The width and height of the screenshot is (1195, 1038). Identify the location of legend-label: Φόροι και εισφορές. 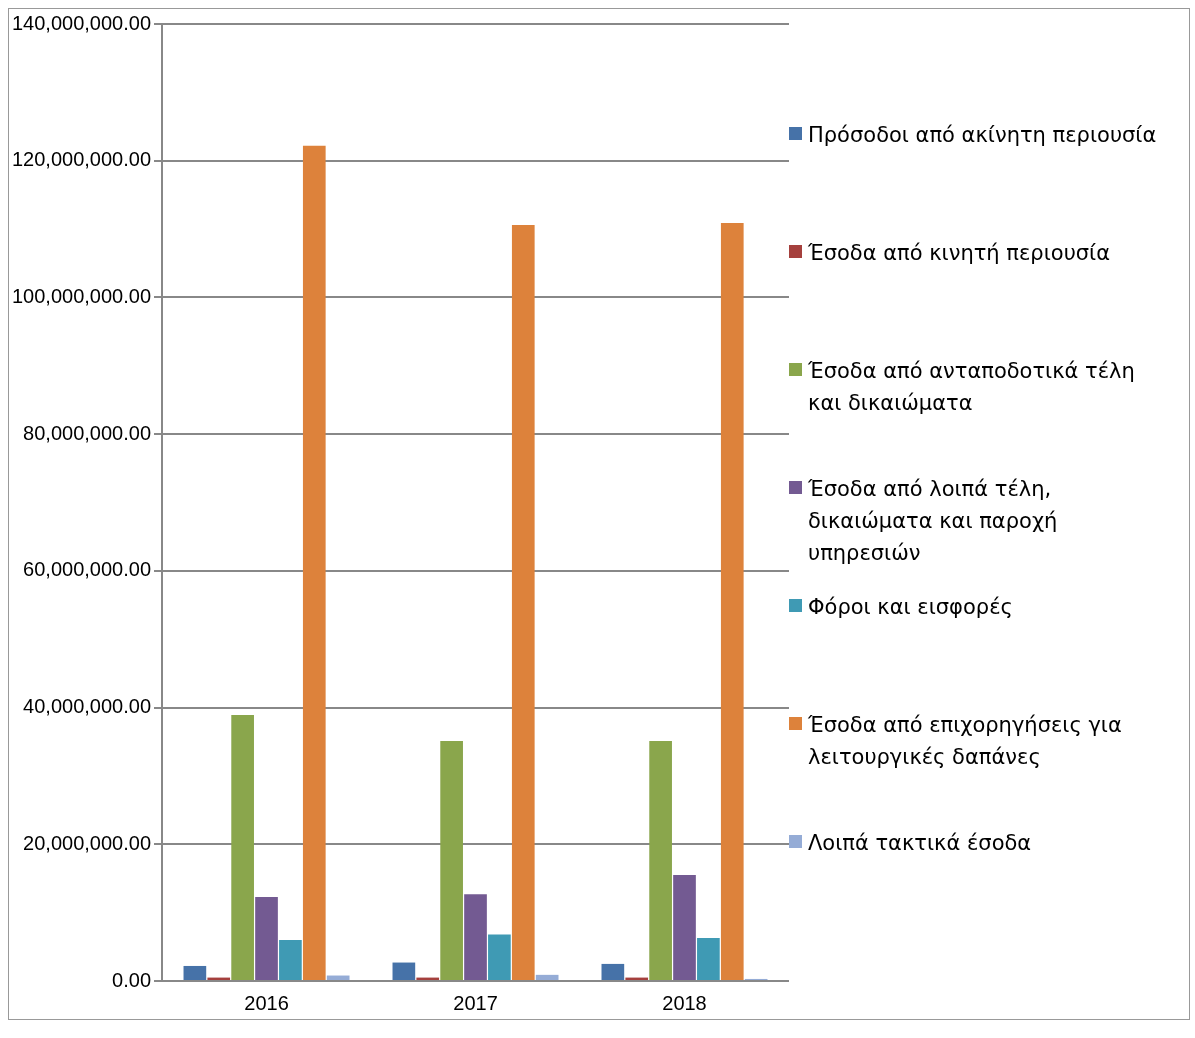
(910, 607).